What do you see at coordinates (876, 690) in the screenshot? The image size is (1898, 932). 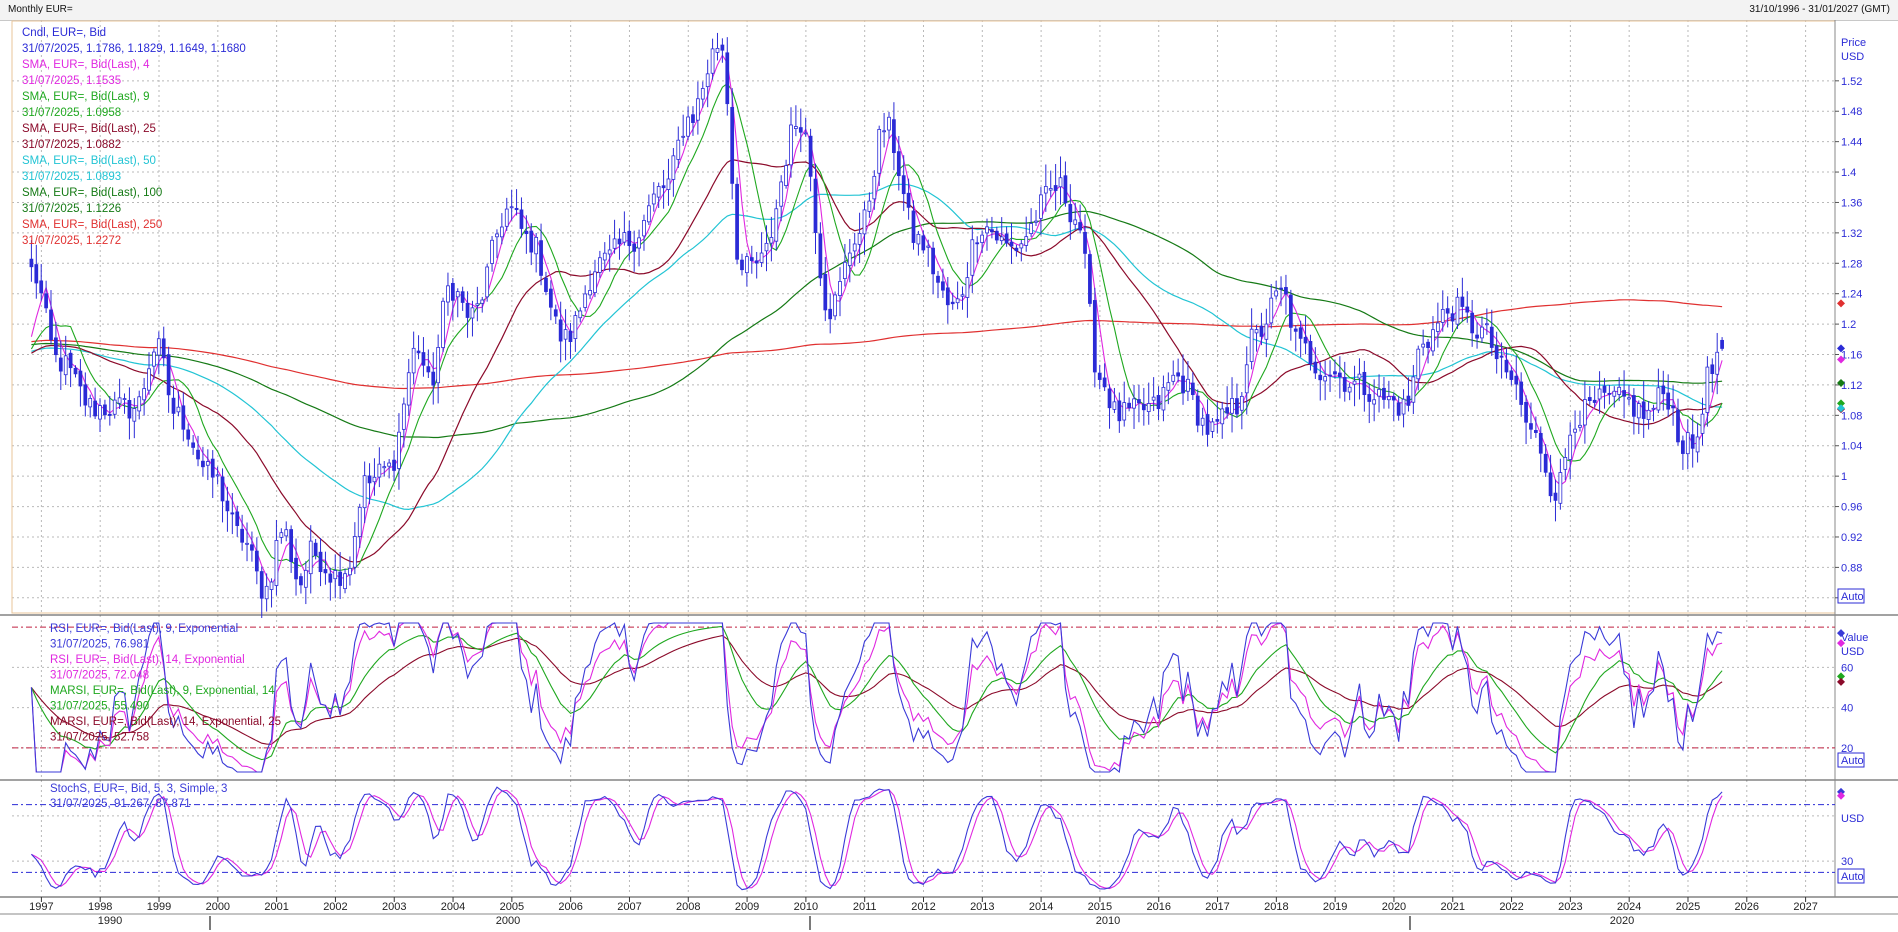 I see `marsi-14-line` at bounding box center [876, 690].